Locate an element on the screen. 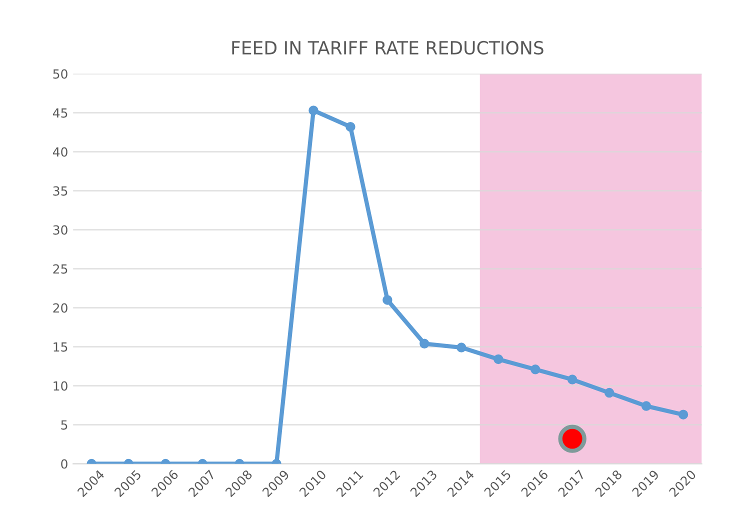 Image resolution: width=731 pixels, height=527 pixels. y-tick-label: 45 is located at coordinates (60, 113).